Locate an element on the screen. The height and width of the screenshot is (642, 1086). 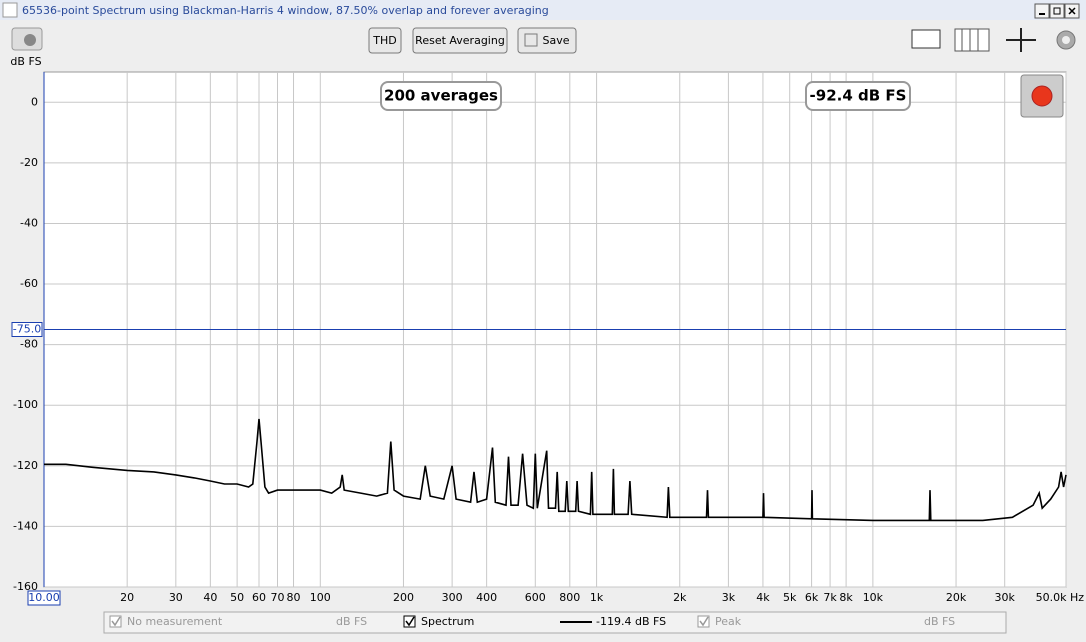
title-bar is located at coordinates (543, 10).